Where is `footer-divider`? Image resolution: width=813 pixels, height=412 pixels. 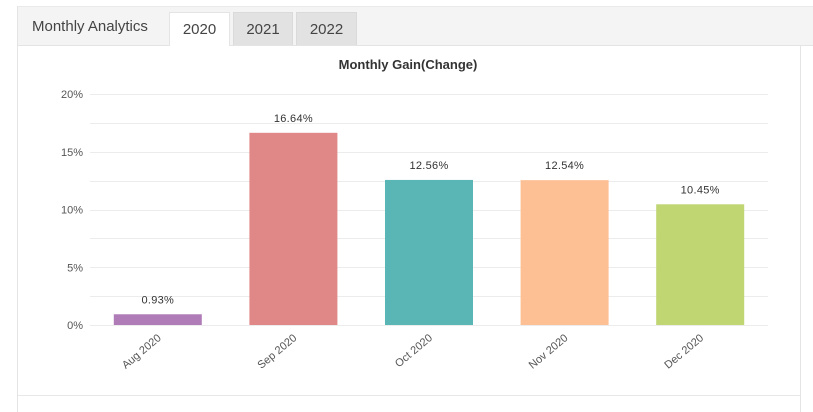
footer-divider is located at coordinates (409, 395).